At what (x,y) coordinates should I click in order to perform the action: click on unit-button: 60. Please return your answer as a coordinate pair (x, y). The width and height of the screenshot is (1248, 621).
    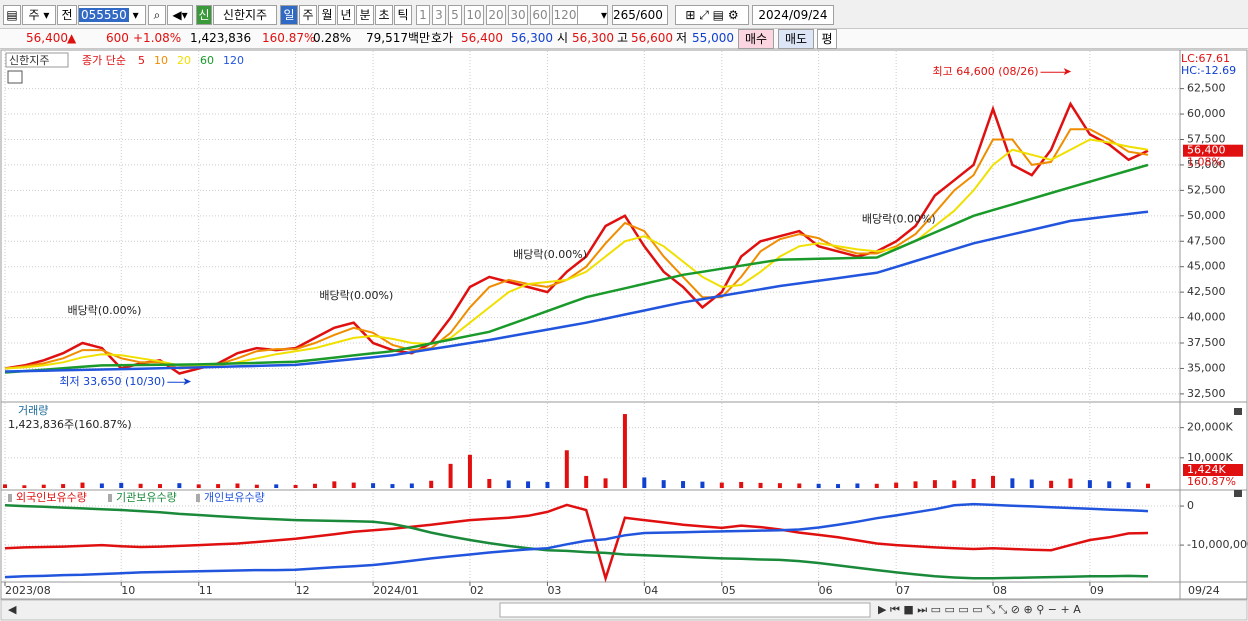
    Looking at the image, I should click on (540, 15).